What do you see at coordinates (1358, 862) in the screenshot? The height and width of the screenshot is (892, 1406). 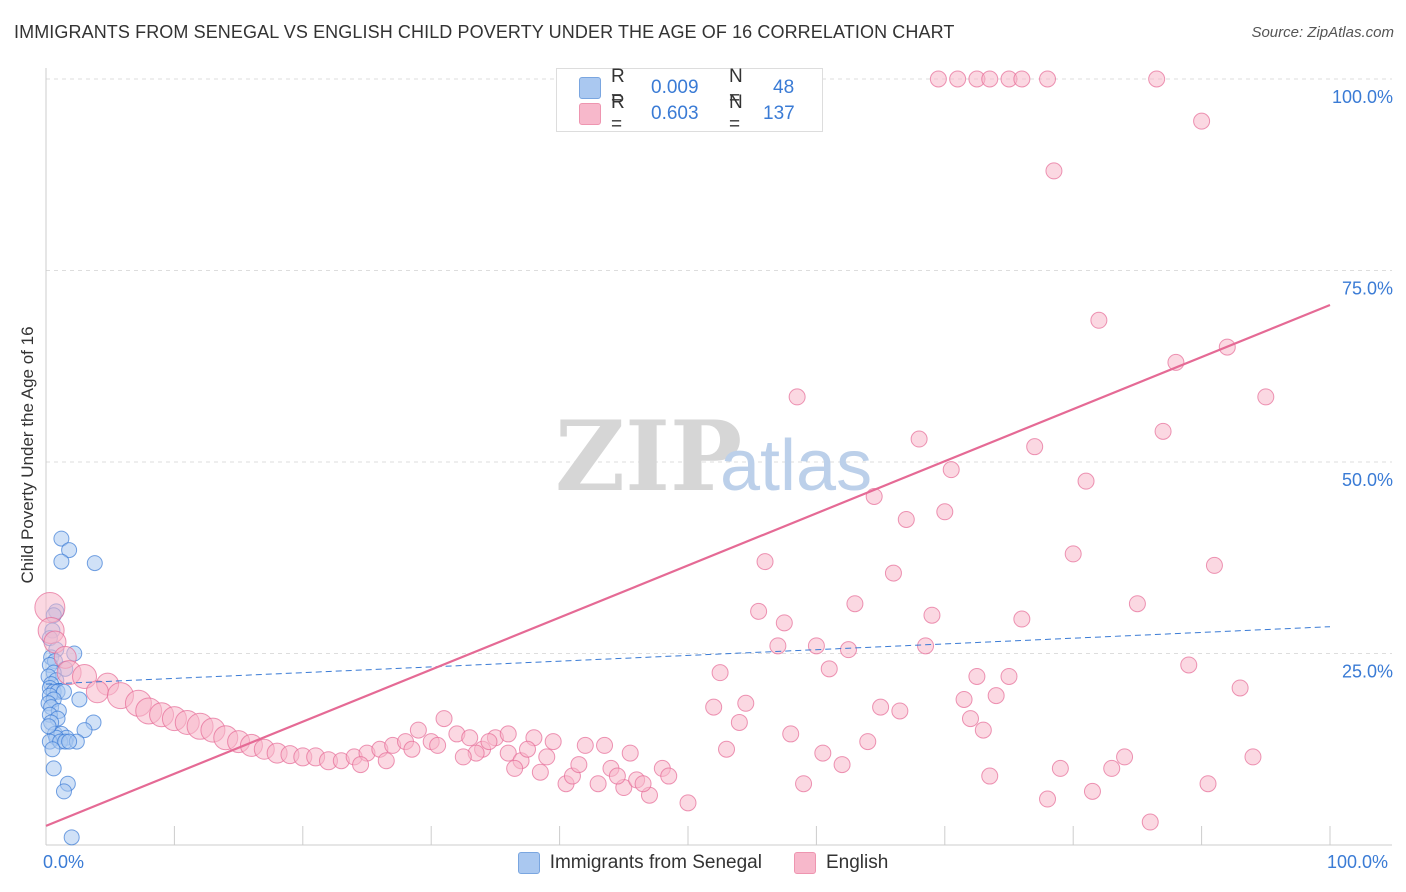 I see `x-tick-label-max: 100.0%` at bounding box center [1358, 862].